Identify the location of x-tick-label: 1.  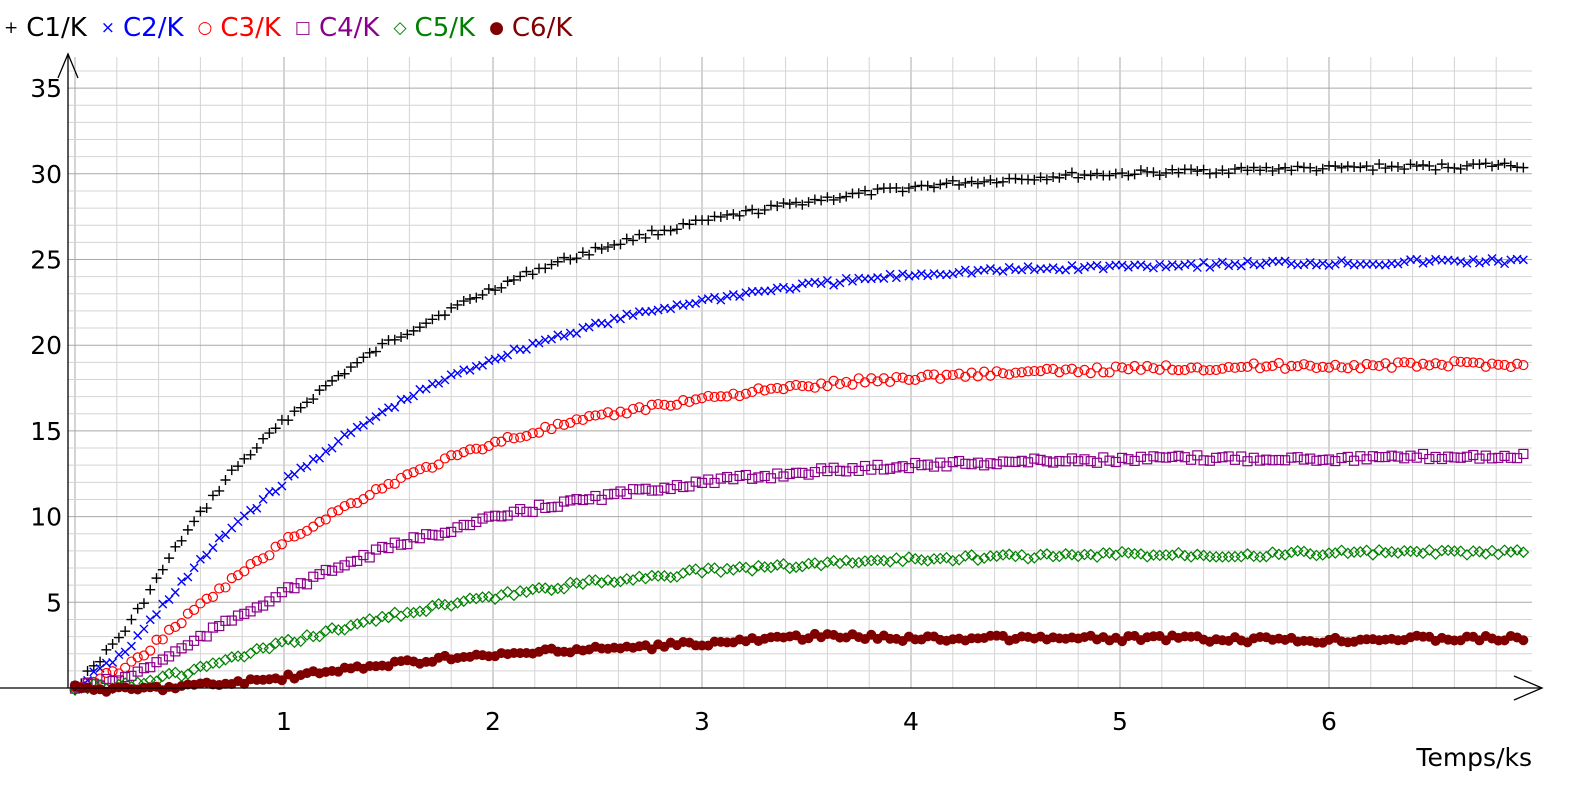
(284, 721).